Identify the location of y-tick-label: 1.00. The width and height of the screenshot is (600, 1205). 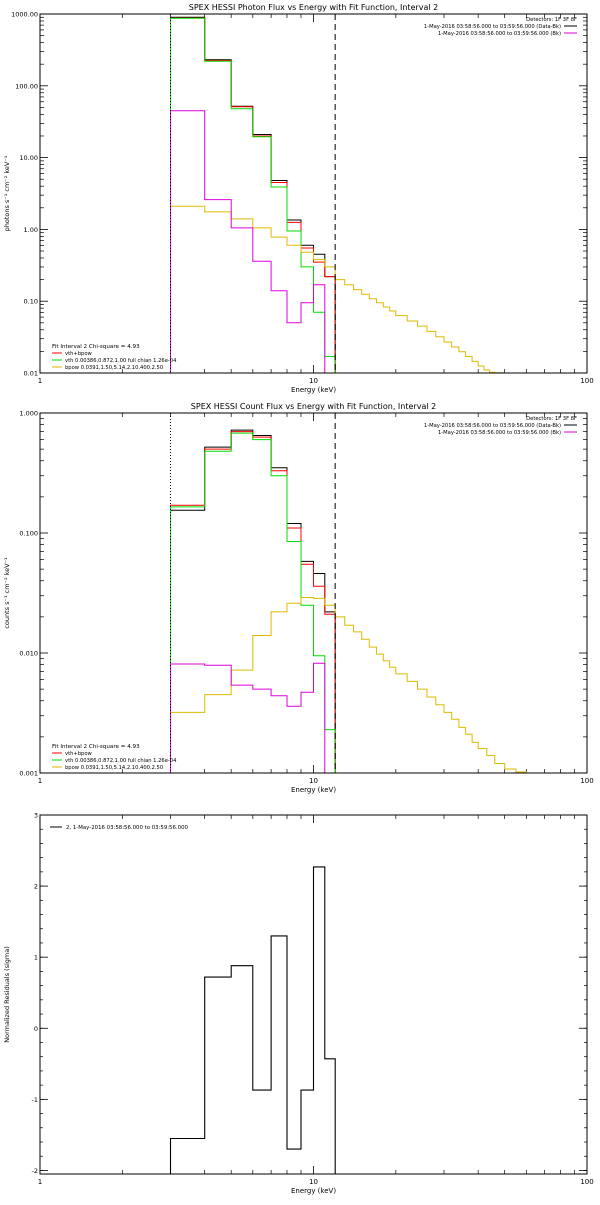
(31, 230).